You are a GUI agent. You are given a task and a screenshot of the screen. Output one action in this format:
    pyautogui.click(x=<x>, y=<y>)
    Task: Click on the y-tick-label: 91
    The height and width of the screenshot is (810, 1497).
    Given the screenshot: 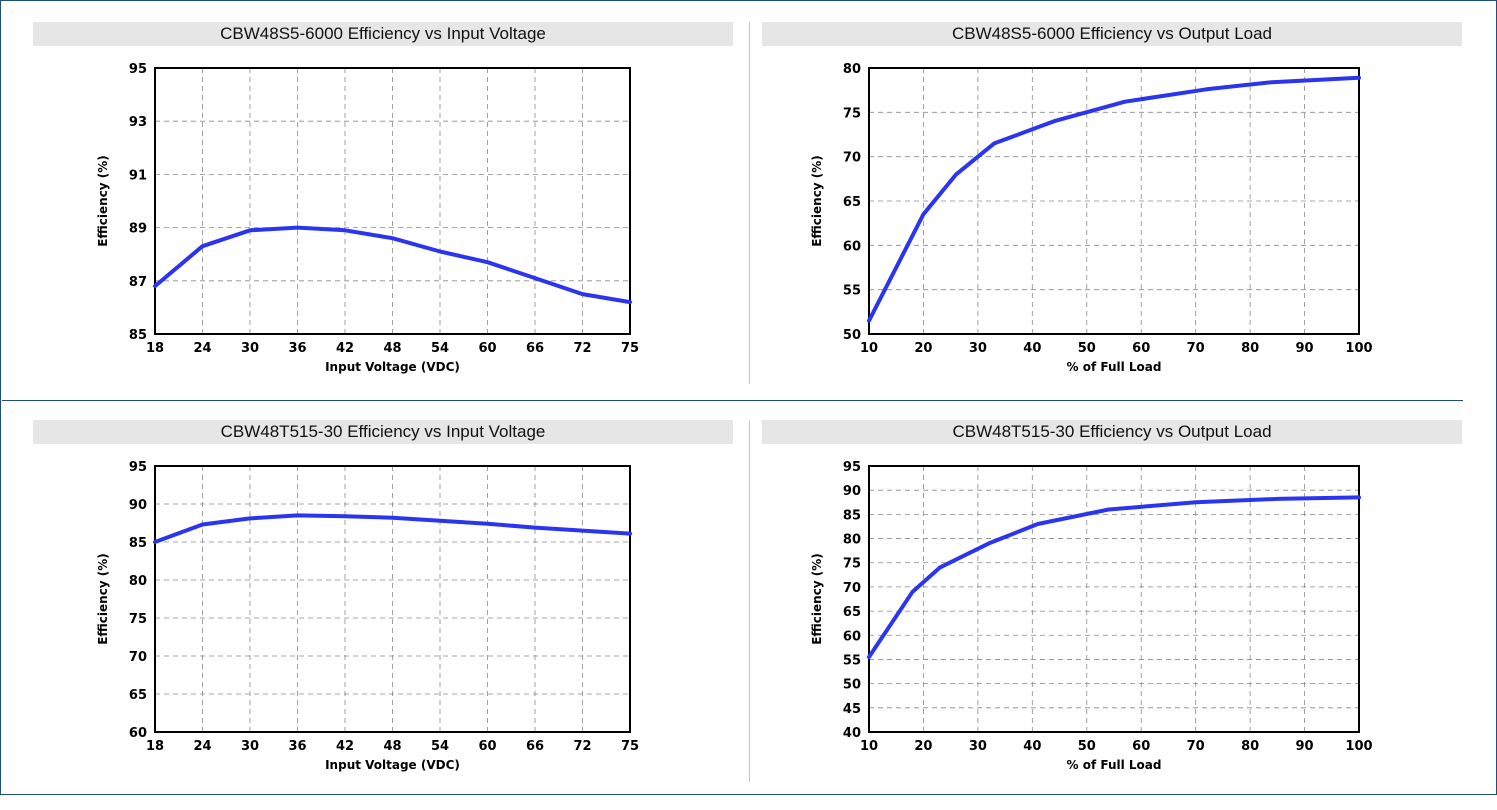 What is the action you would take?
    pyautogui.click(x=138, y=175)
    